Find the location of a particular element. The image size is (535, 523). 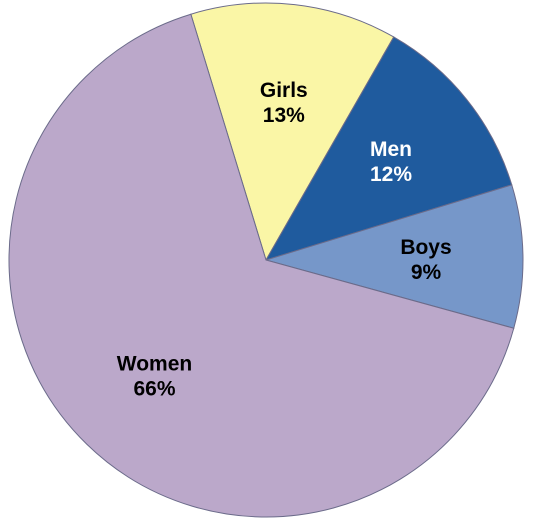

slice-label-women: Women is located at coordinates (154, 364).